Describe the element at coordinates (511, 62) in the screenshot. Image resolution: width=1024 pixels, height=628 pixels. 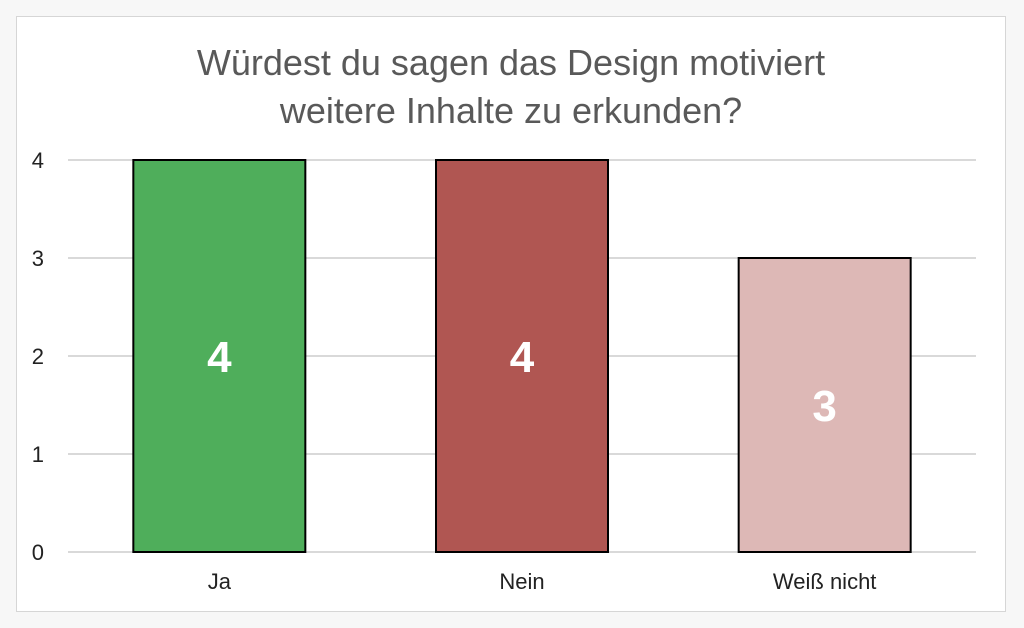
I see `chart-title-line-1: Würdest du sagen das Design motiviert` at that location.